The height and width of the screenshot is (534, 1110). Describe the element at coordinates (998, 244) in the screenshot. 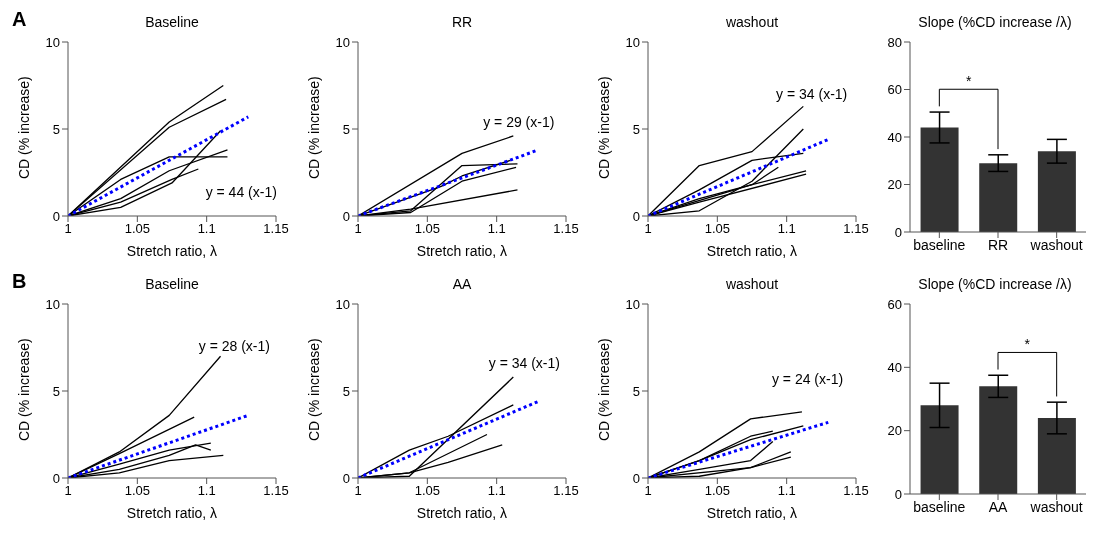

I see `x-tick-label: RR` at that location.